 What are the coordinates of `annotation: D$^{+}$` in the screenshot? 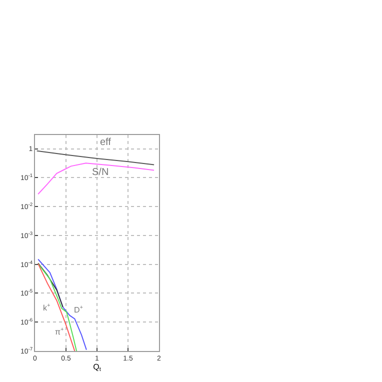 It's located at (79, 309).